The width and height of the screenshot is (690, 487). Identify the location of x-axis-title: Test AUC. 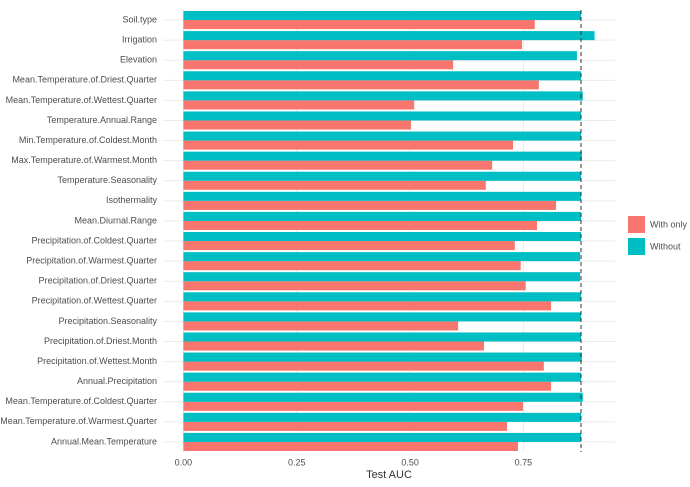
(389, 475).